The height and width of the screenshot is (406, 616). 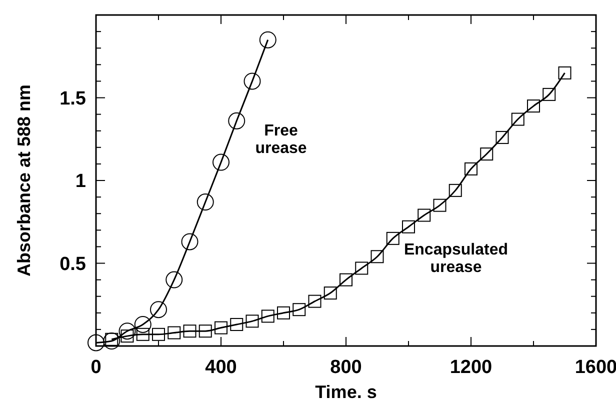 I want to click on y-tick-label: 1, so click(x=80, y=181).